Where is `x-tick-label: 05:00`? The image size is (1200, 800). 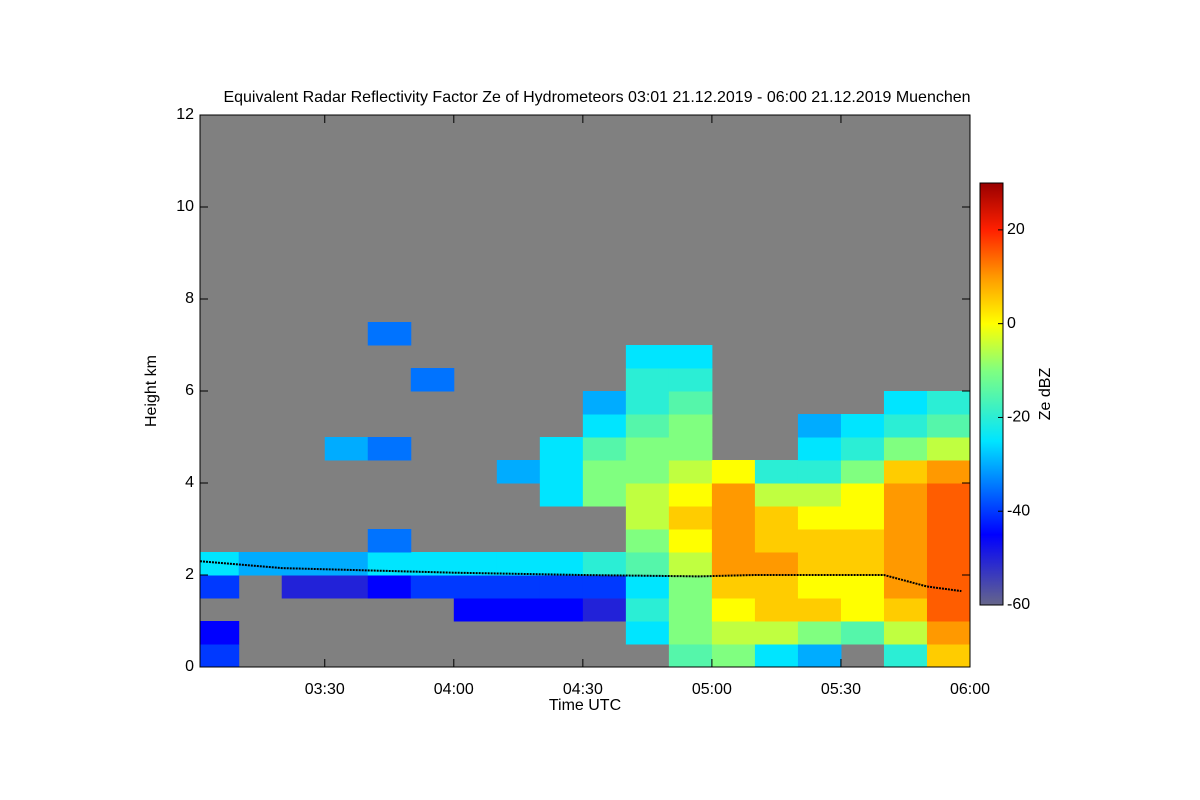
x-tick-label: 05:00 is located at coordinates (712, 689).